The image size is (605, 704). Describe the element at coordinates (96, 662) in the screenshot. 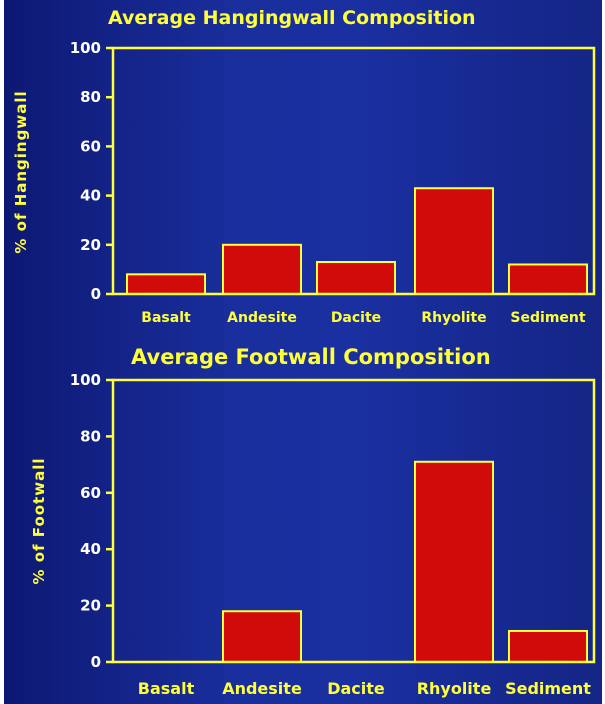

I see `chart2-ytick-label-0: 0` at that location.